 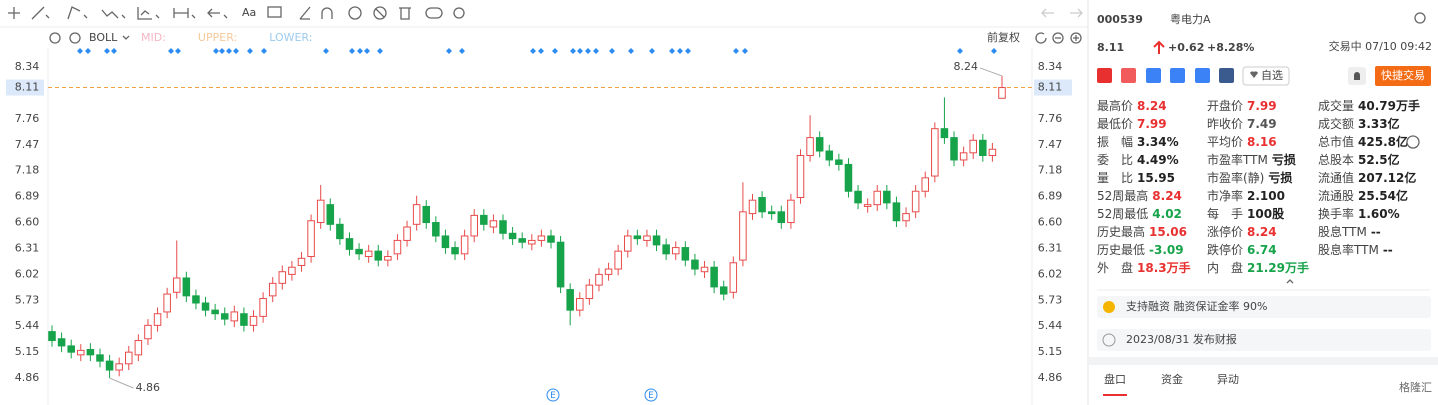 What do you see at coordinates (459, 13) in the screenshot?
I see `settings-icon` at bounding box center [459, 13].